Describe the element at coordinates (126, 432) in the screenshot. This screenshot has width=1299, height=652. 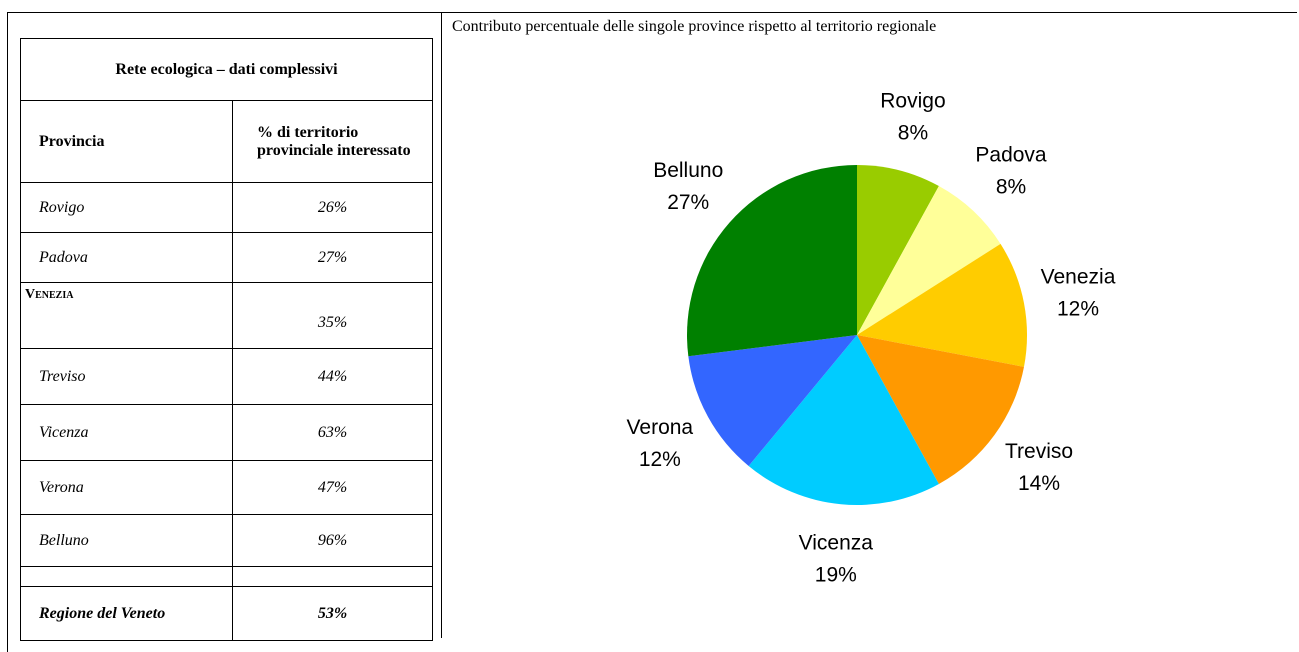
I see `cell: Vicenza` at that location.